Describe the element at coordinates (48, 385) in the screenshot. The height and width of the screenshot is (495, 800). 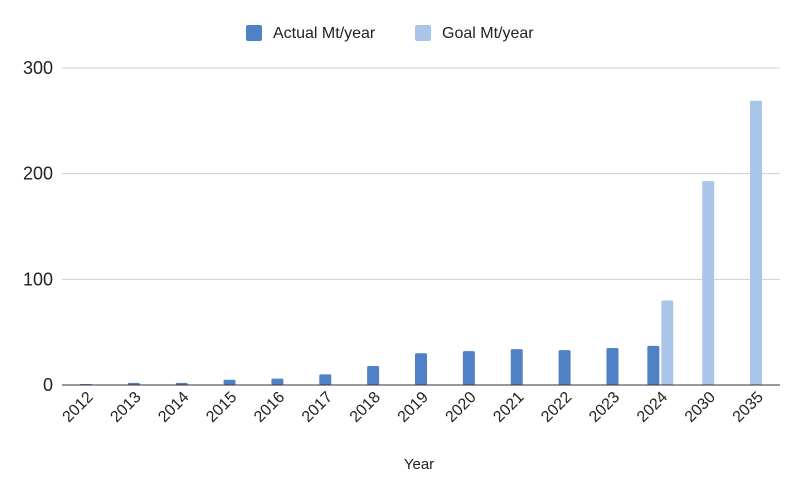
I see `y-tick-label: 0` at that location.